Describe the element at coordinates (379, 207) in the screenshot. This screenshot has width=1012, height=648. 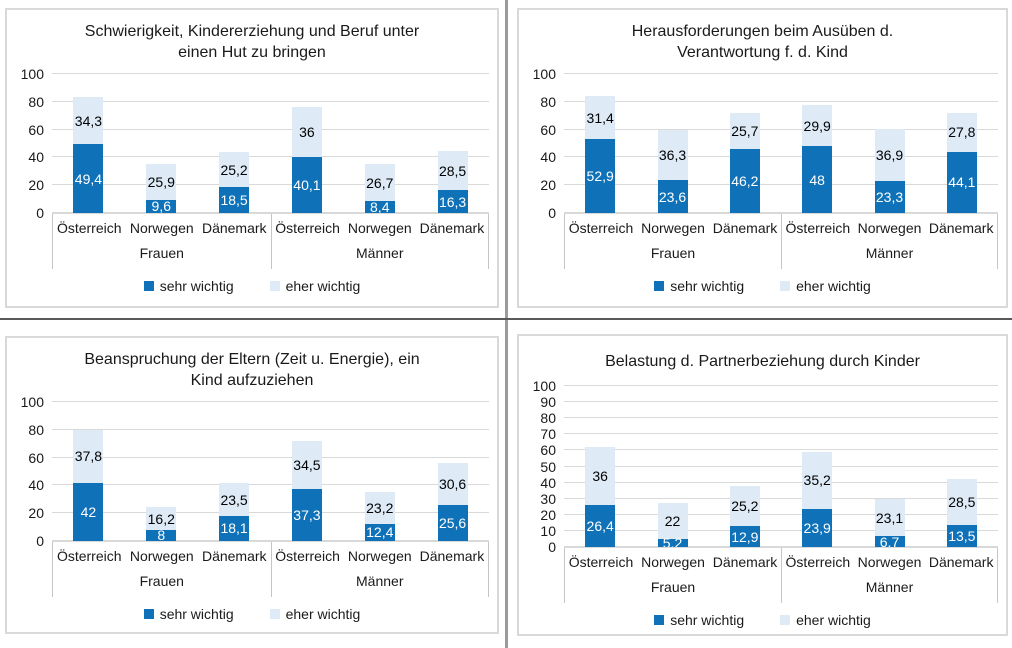
I see `segment-sehr-wichtig: 8,4` at that location.